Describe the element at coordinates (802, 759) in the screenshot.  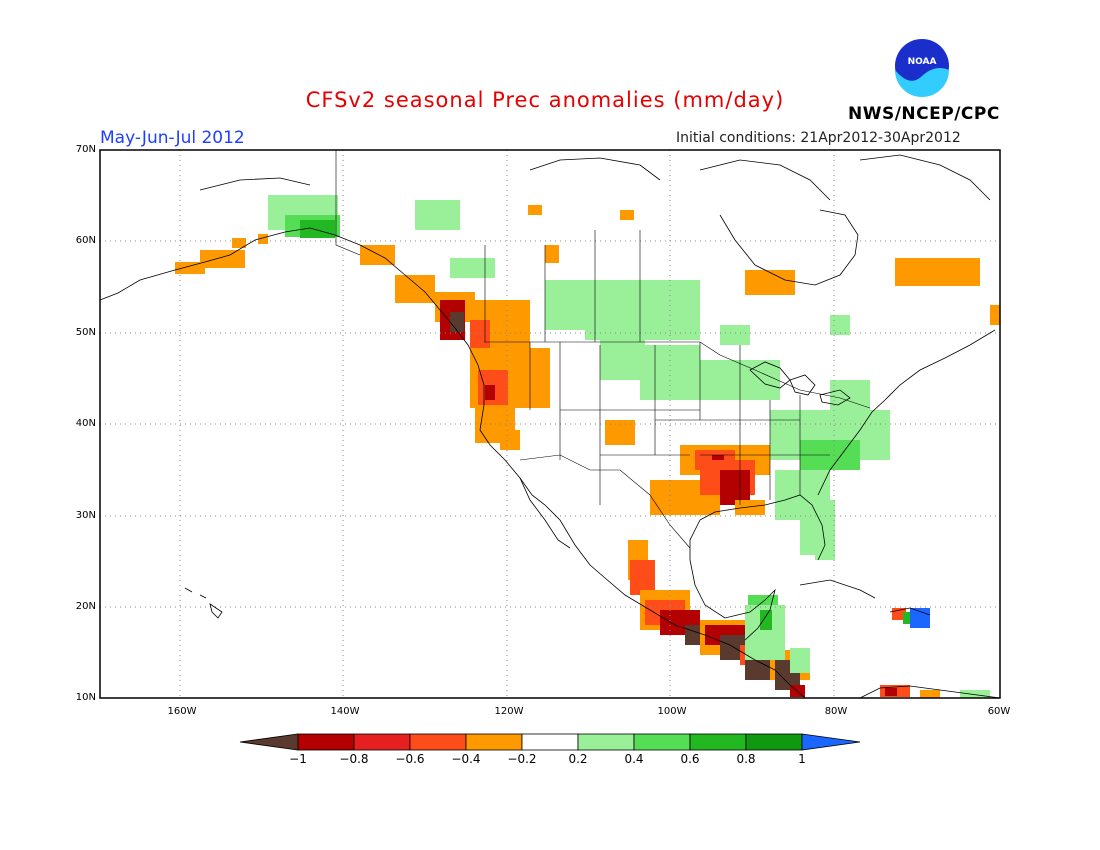
I see `colorbar-tick-label: 1` at that location.